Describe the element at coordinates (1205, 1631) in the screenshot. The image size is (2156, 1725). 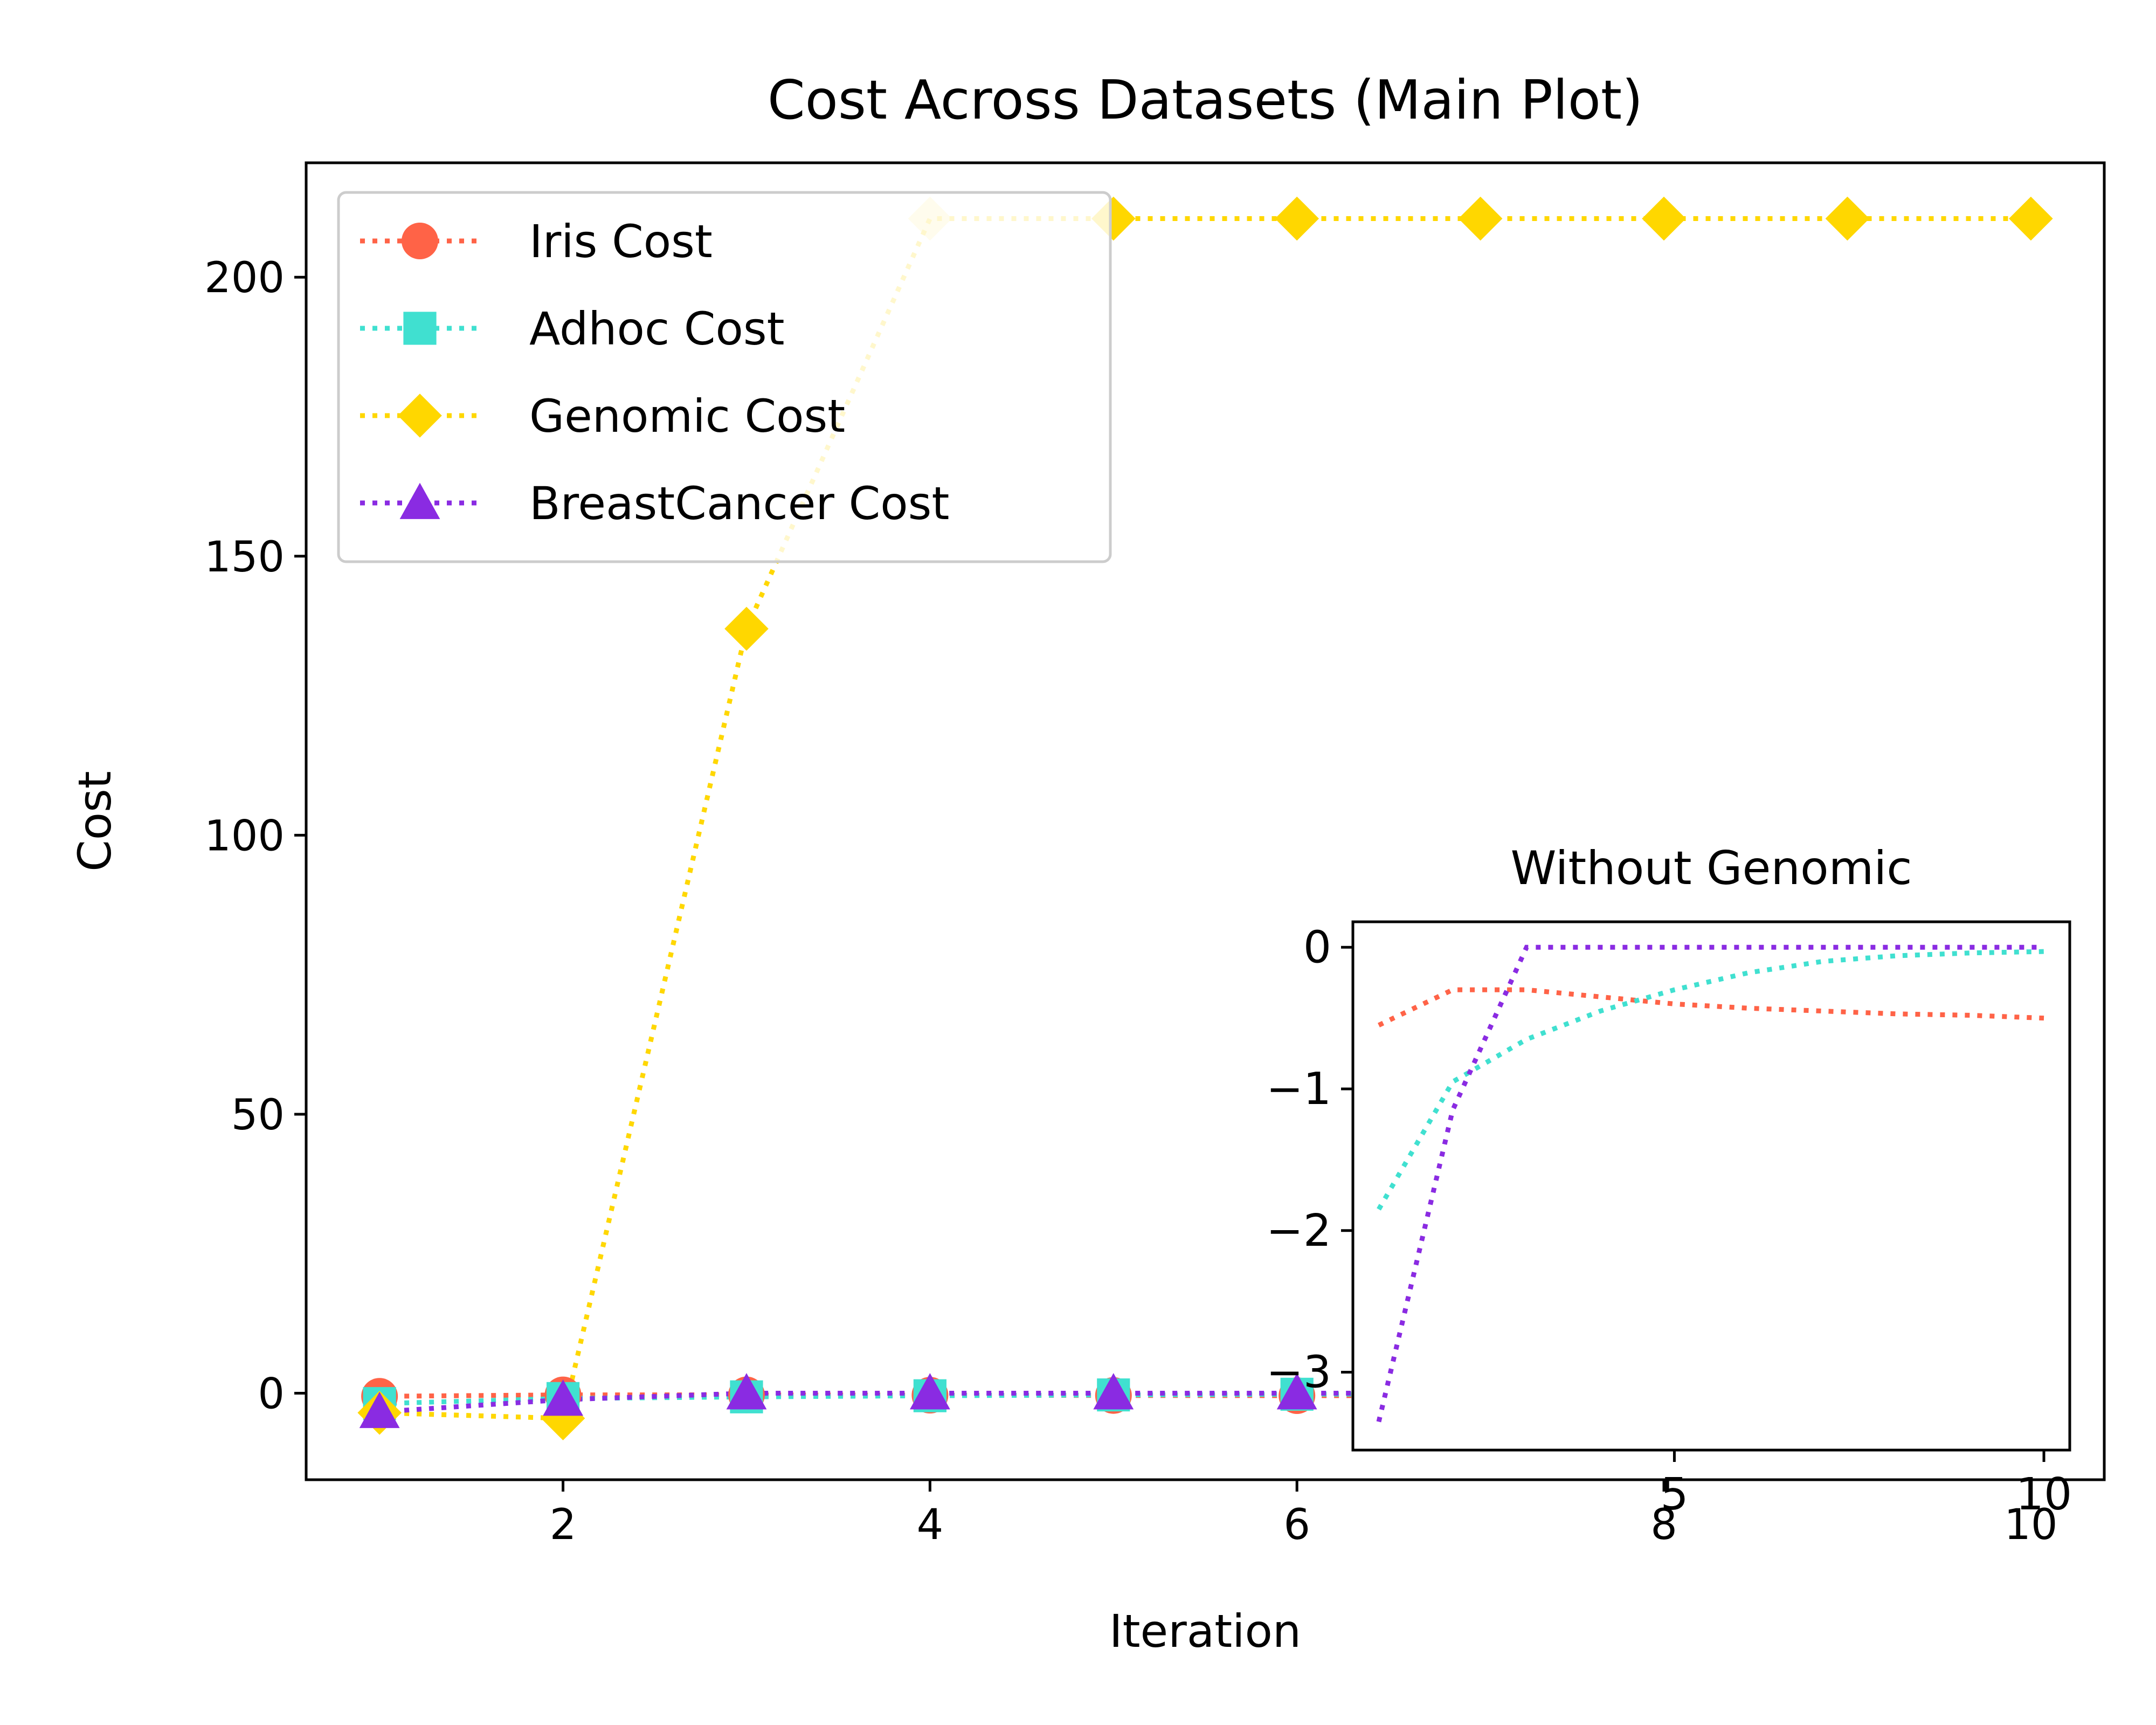
I see `x-axis-label: Iteration` at that location.